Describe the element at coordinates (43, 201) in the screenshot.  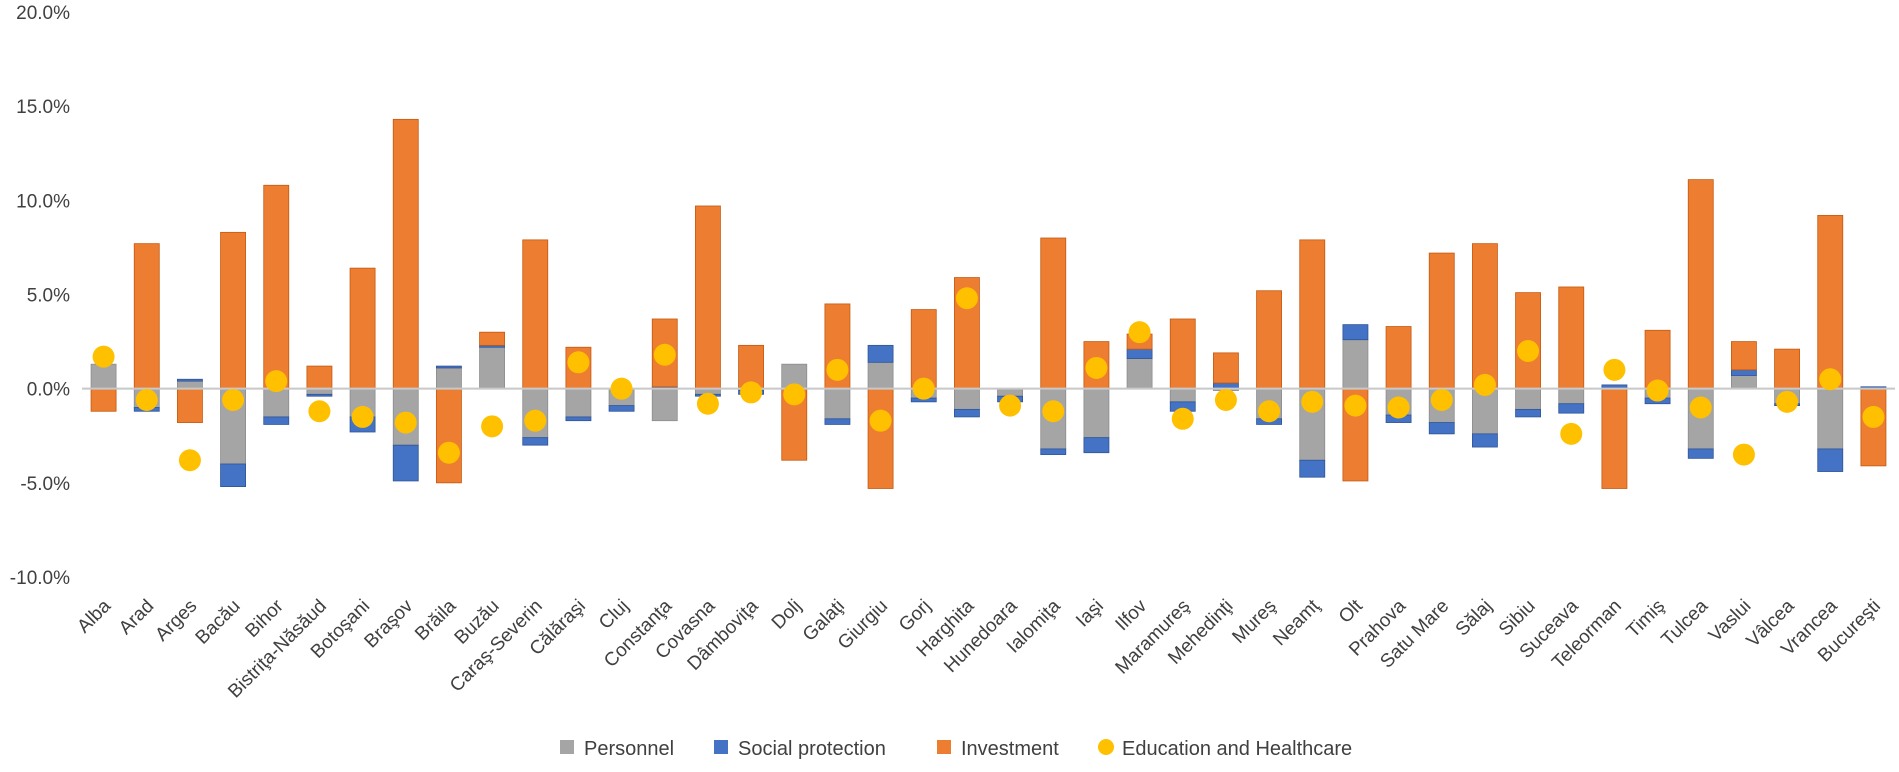
I see `y-tick-label: 10.0%` at that location.